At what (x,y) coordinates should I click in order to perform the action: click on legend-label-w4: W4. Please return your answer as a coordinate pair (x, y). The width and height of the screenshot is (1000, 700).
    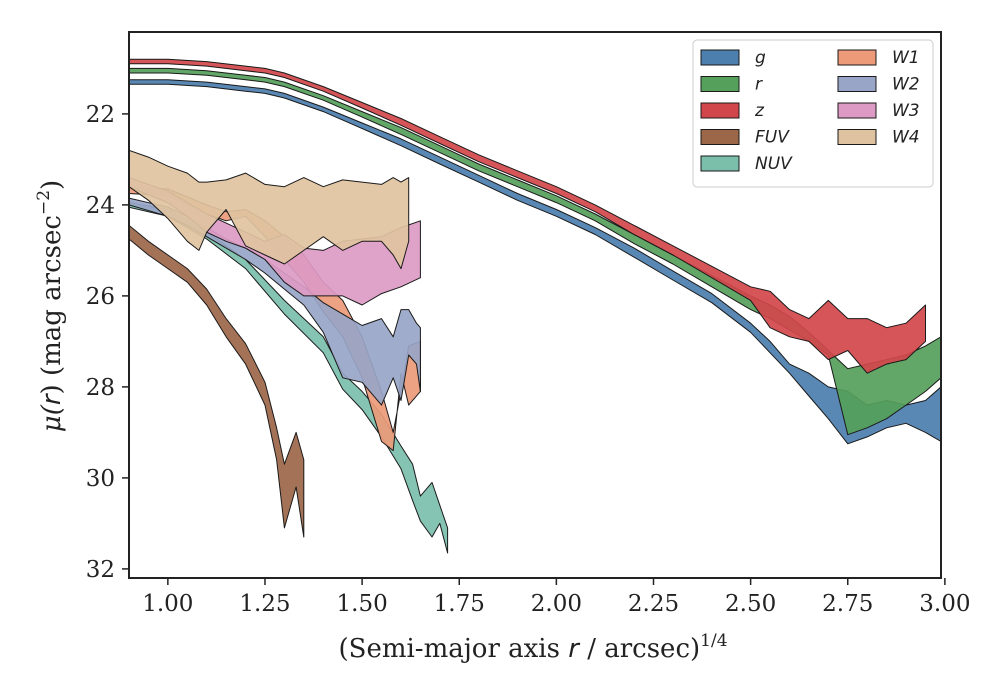
    Looking at the image, I should click on (906, 138).